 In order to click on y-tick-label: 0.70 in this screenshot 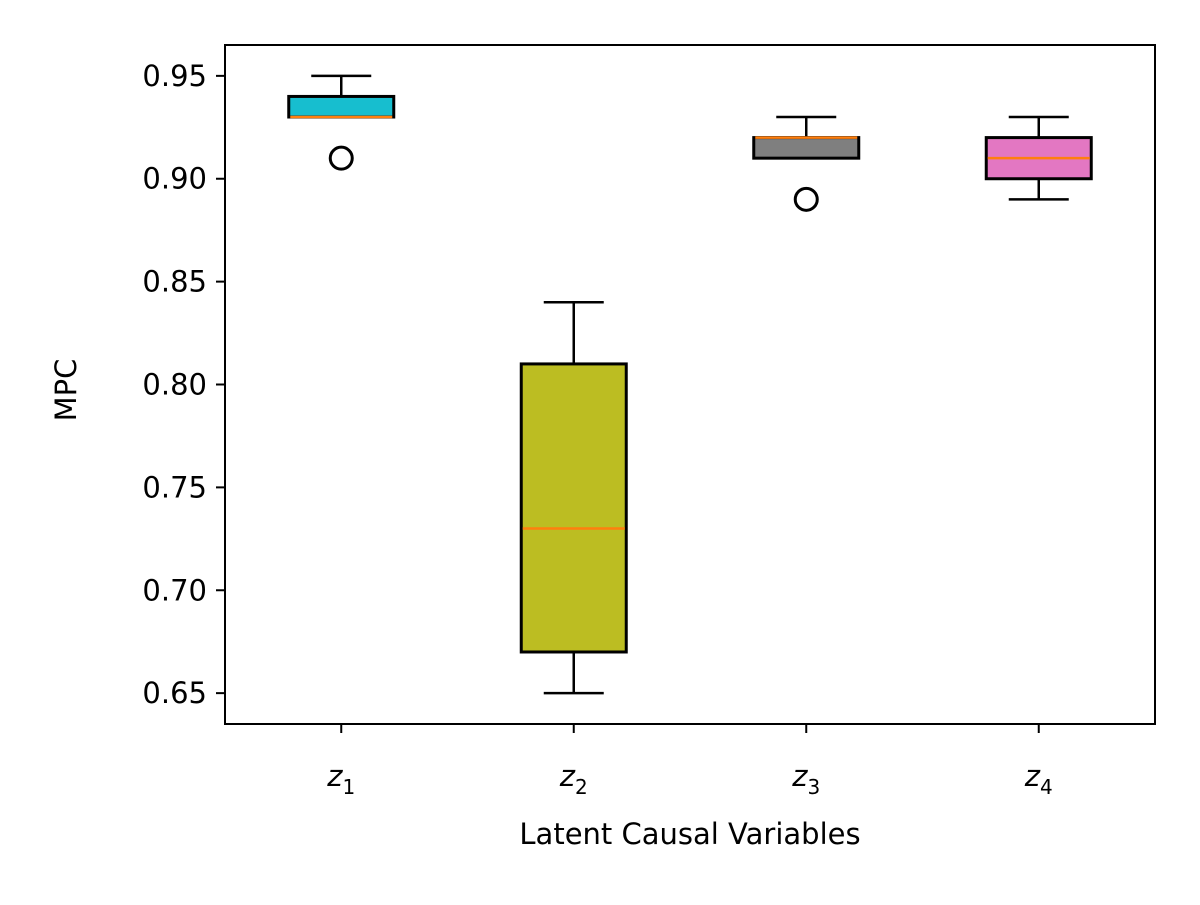, I will do `click(174, 590)`.